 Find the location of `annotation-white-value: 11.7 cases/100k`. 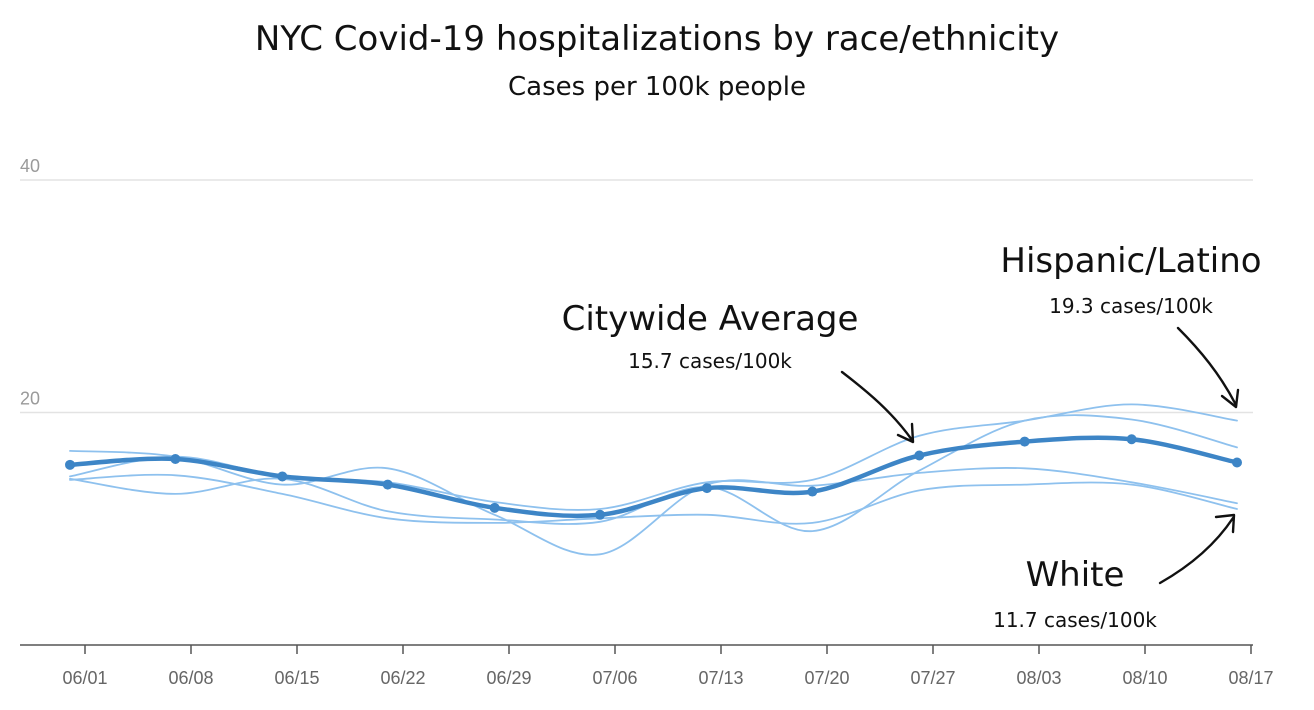

annotation-white-value: 11.7 cases/100k is located at coordinates (1075, 620).